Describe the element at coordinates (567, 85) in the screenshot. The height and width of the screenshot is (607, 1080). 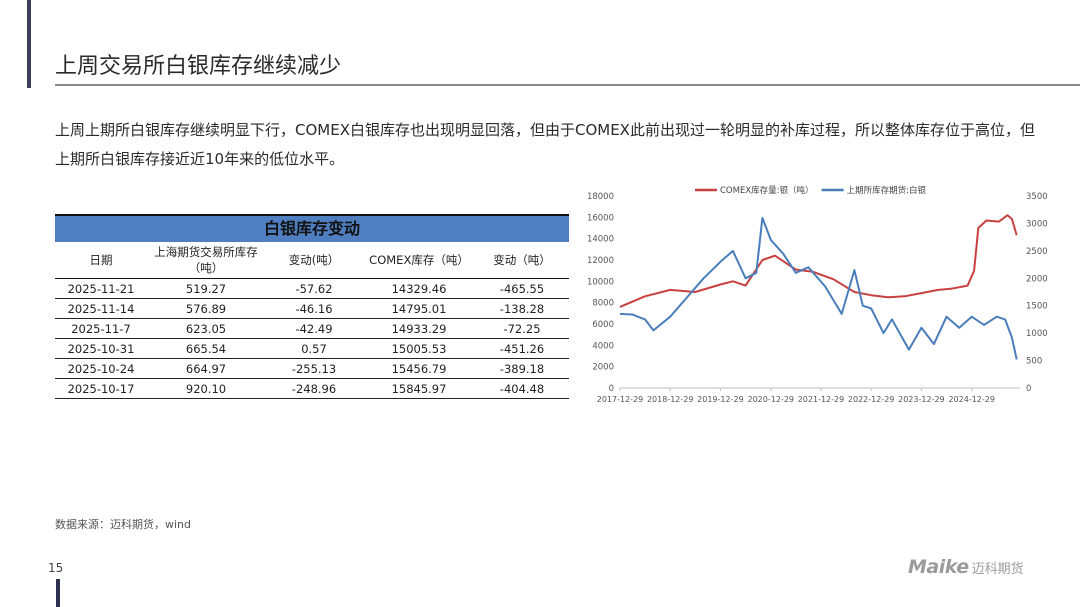
I see `title-divider` at that location.